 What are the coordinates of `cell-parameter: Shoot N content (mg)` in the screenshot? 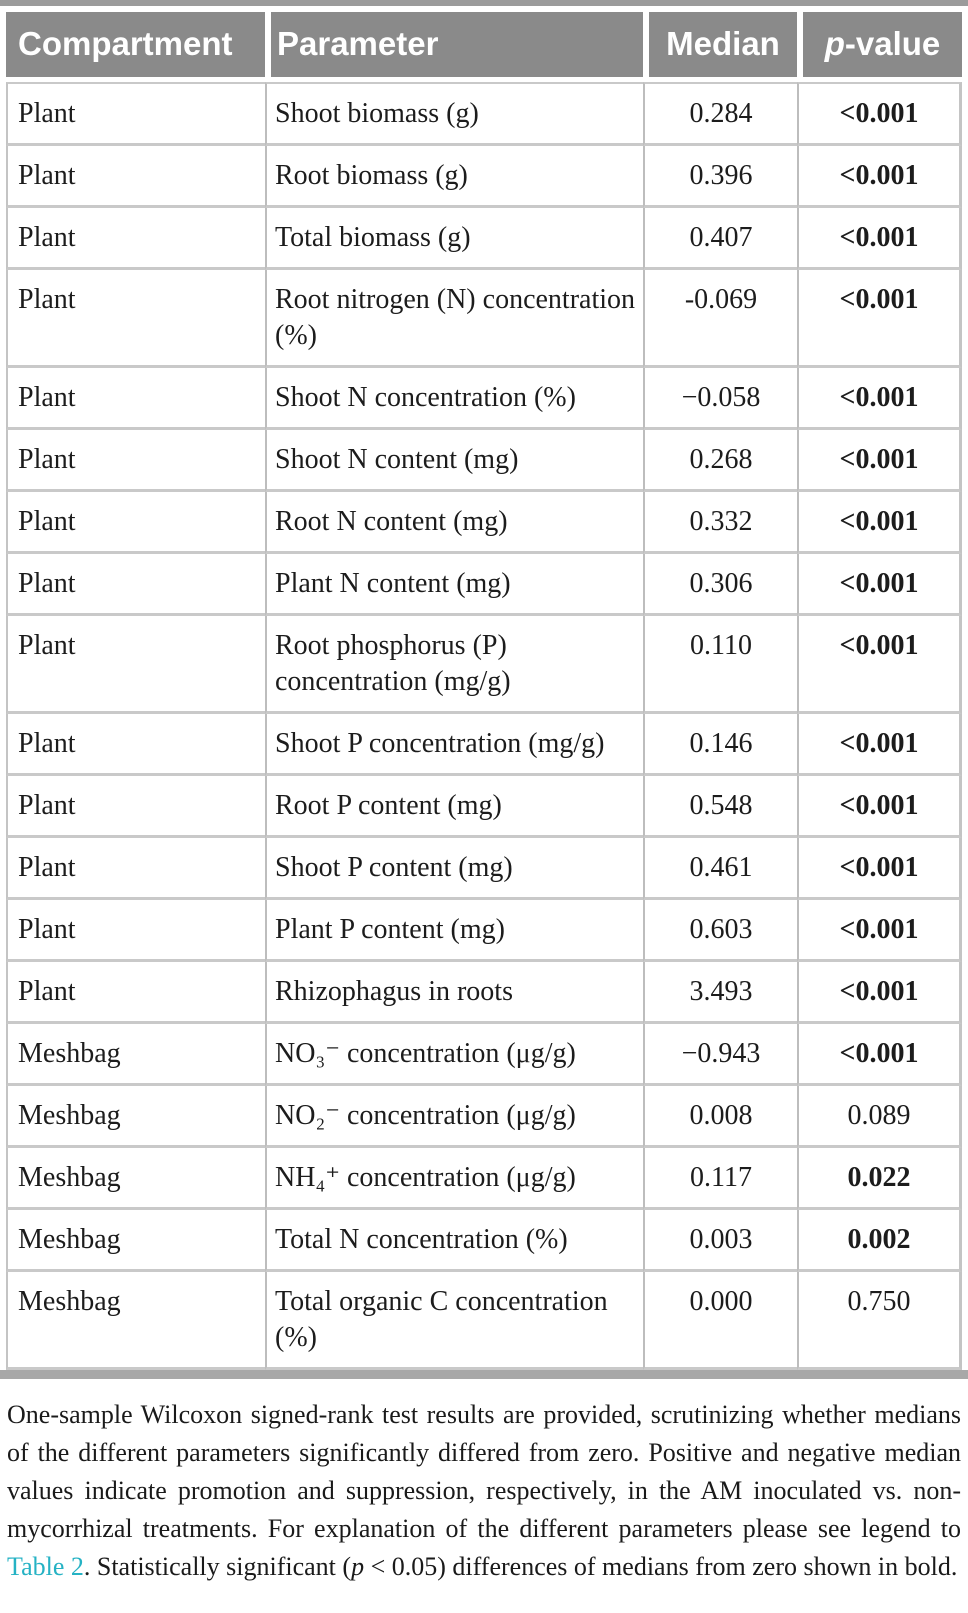 It's located at (454, 461).